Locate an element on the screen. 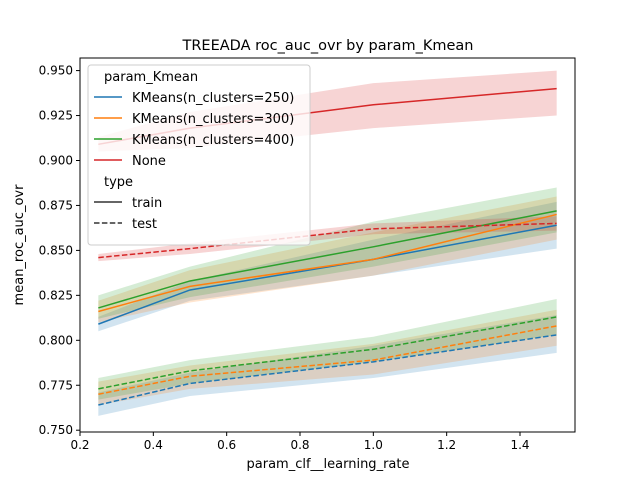  x-tick-label: 1.2 is located at coordinates (446, 445).